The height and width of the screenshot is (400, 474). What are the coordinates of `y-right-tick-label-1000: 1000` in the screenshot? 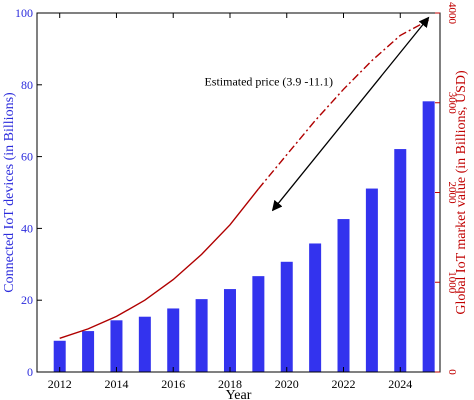 It's located at (452, 282).